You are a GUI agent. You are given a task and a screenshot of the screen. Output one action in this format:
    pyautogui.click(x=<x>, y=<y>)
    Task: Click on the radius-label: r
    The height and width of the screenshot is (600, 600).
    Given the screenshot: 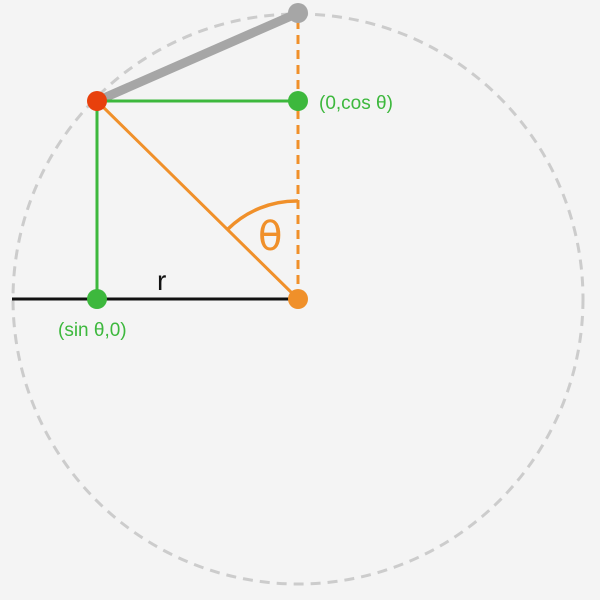 What is the action you would take?
    pyautogui.click(x=161, y=280)
    